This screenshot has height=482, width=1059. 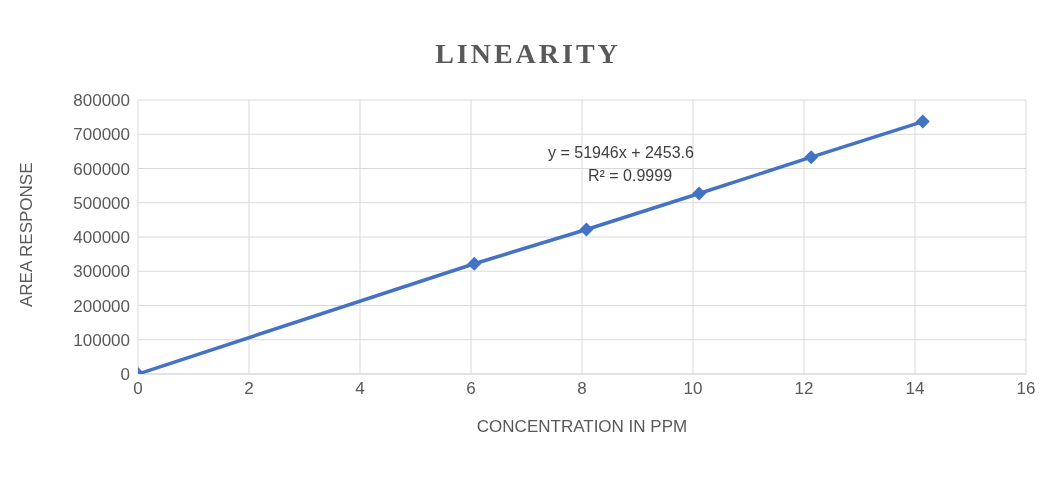 What do you see at coordinates (101, 169) in the screenshot?
I see `y-tick-label: 600000` at bounding box center [101, 169].